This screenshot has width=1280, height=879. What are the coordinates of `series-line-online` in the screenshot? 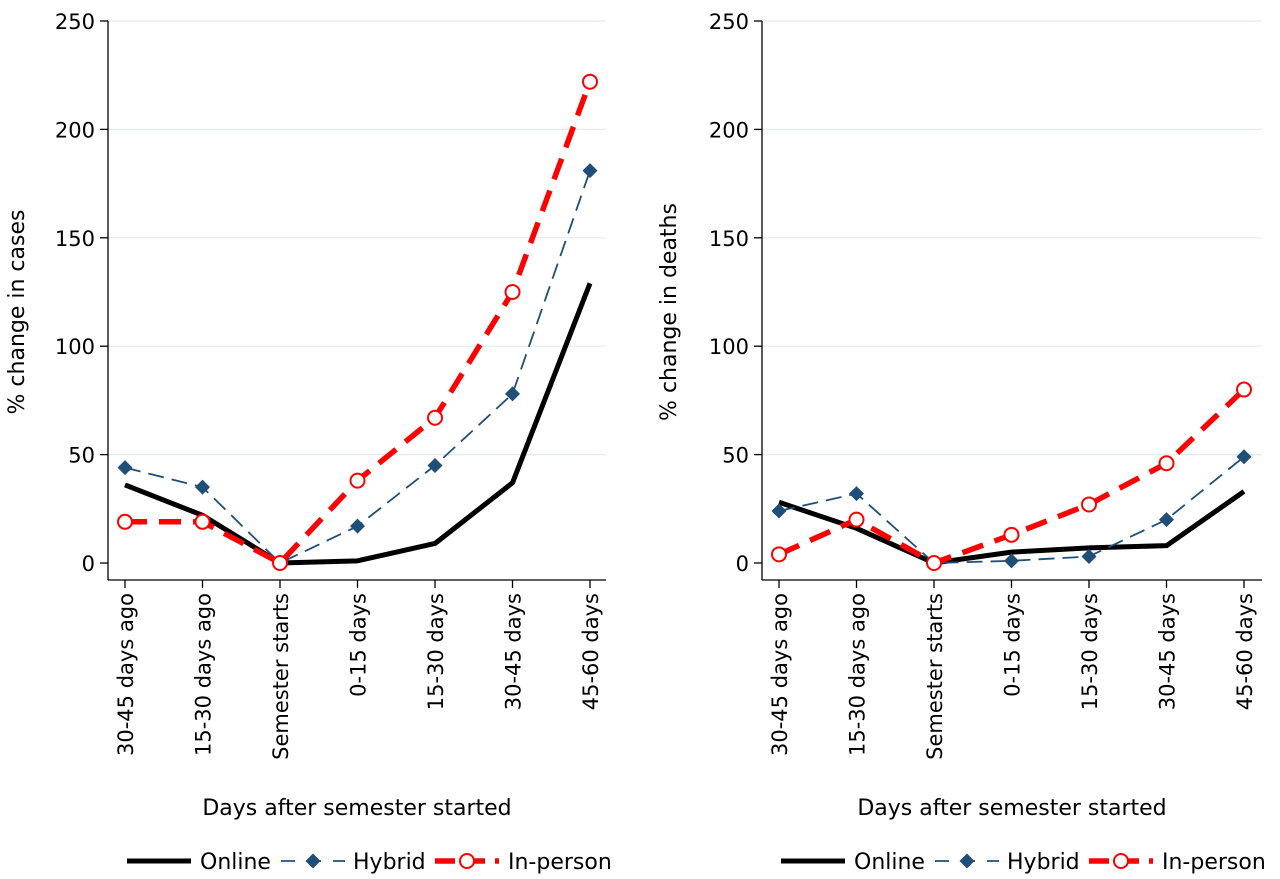 It's located at (1012, 527).